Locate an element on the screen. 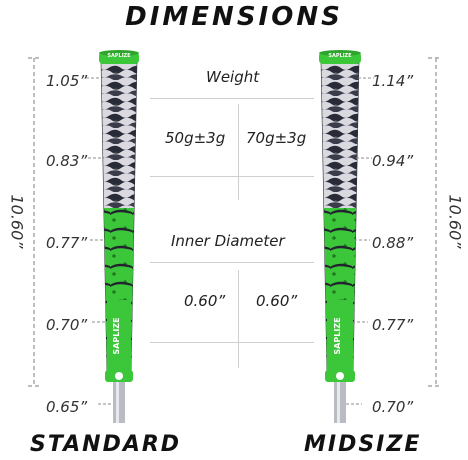  standard-cap-brand: SAPLIZE is located at coordinates (119, 56).